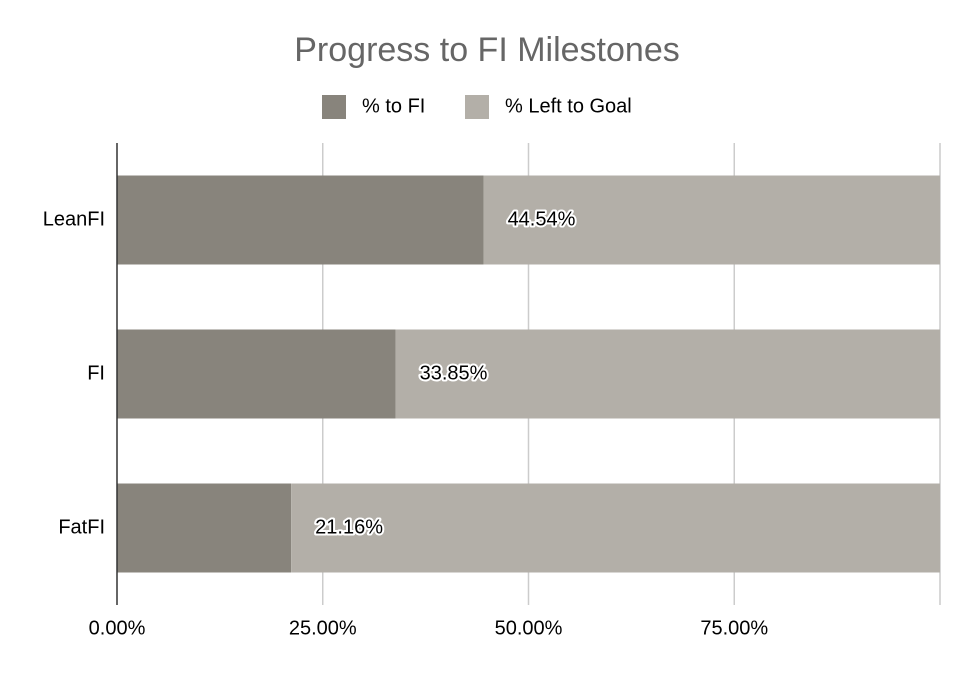 The height and width of the screenshot is (674, 974). What do you see at coordinates (542, 219) in the screenshot?
I see `data-label: 44.54%` at bounding box center [542, 219].